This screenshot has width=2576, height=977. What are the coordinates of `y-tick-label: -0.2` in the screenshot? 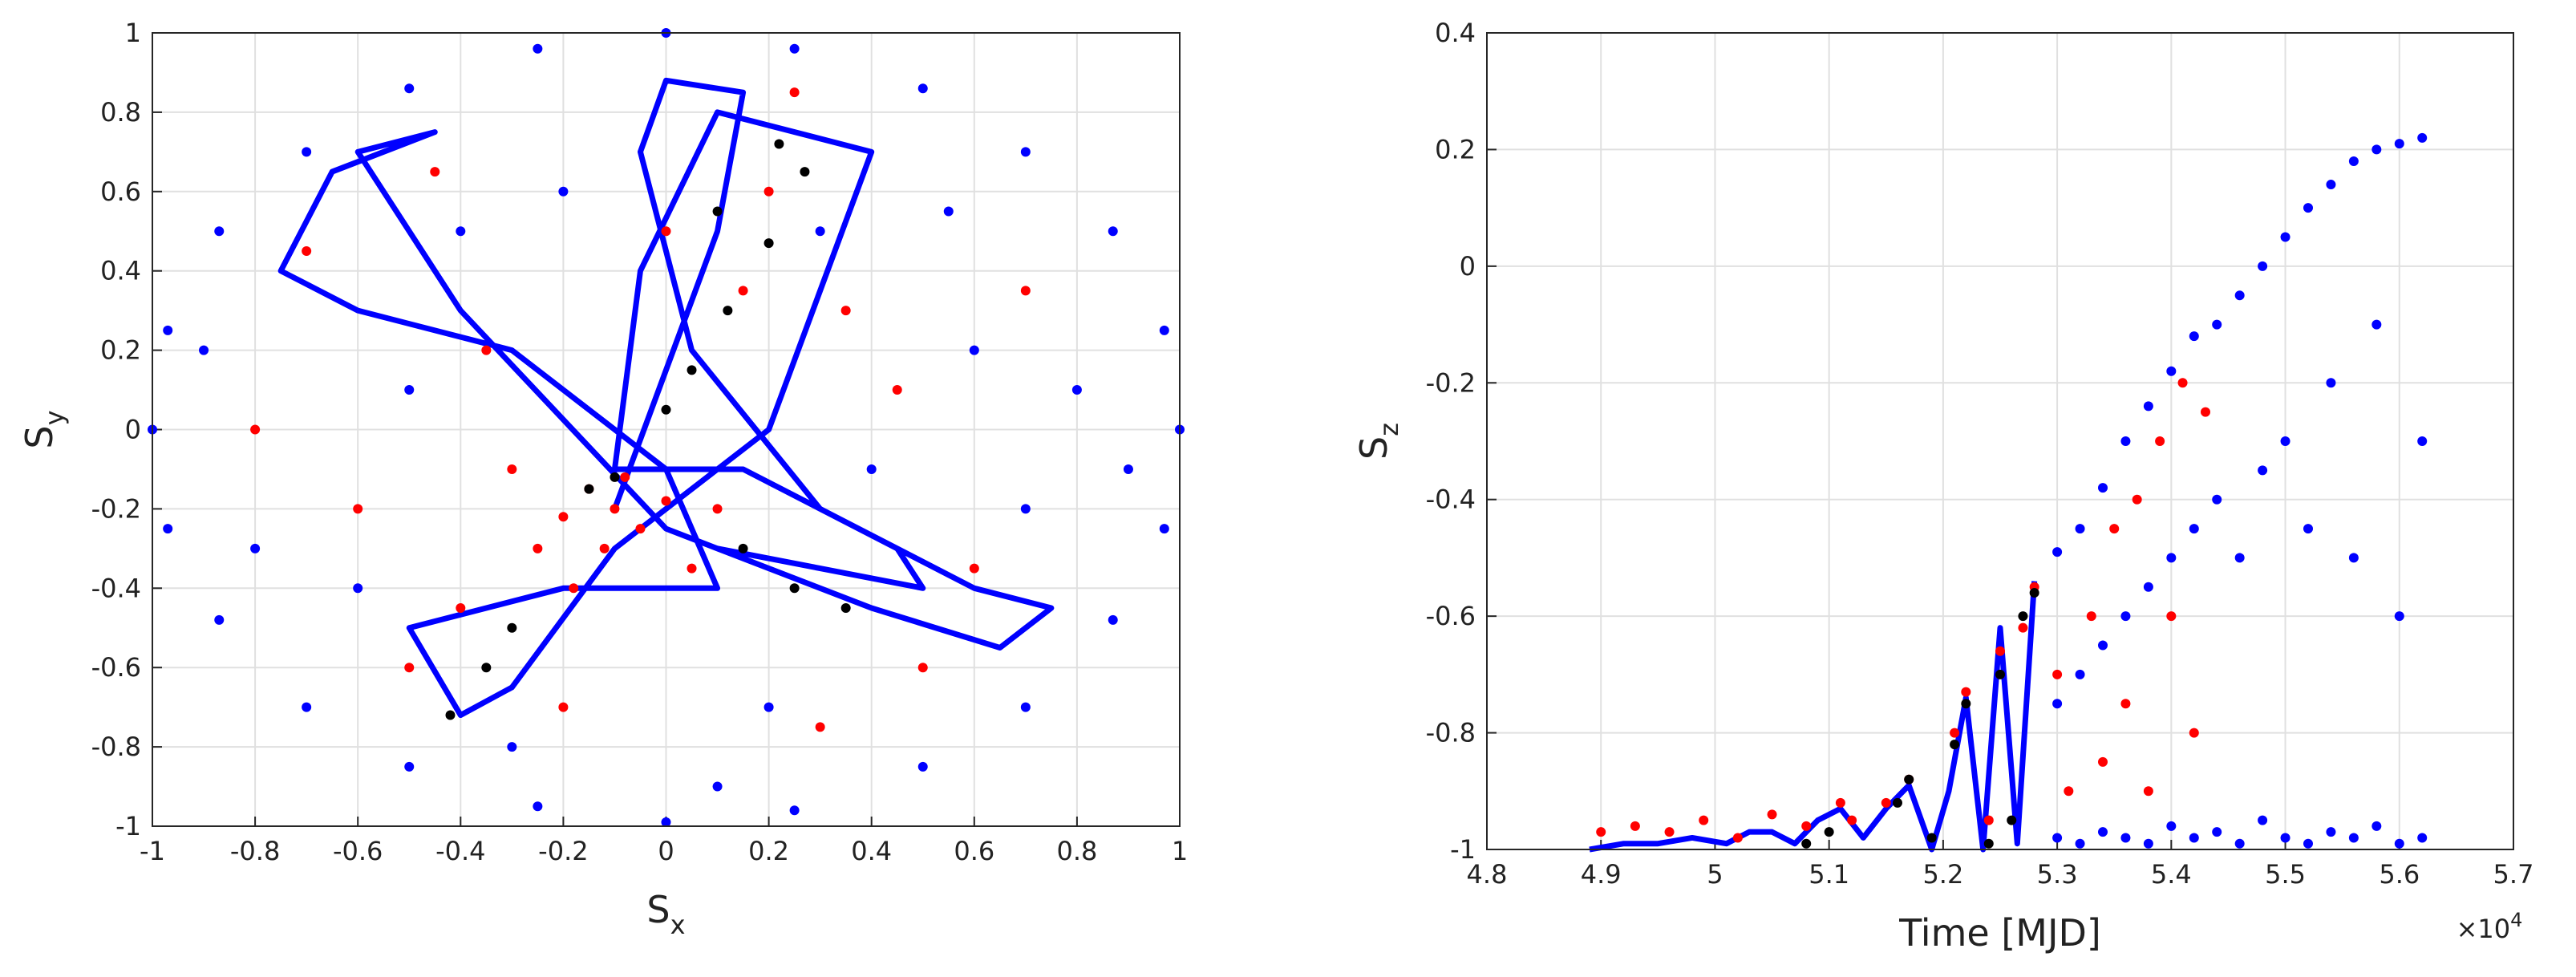 It's located at (116, 508).